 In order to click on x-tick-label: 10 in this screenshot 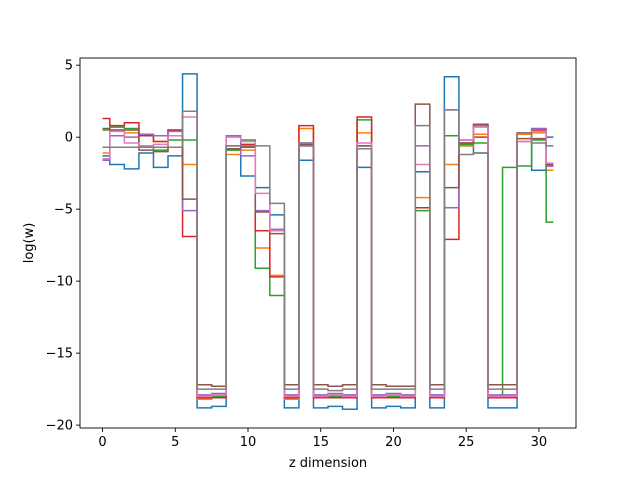, I will do `click(248, 442)`.